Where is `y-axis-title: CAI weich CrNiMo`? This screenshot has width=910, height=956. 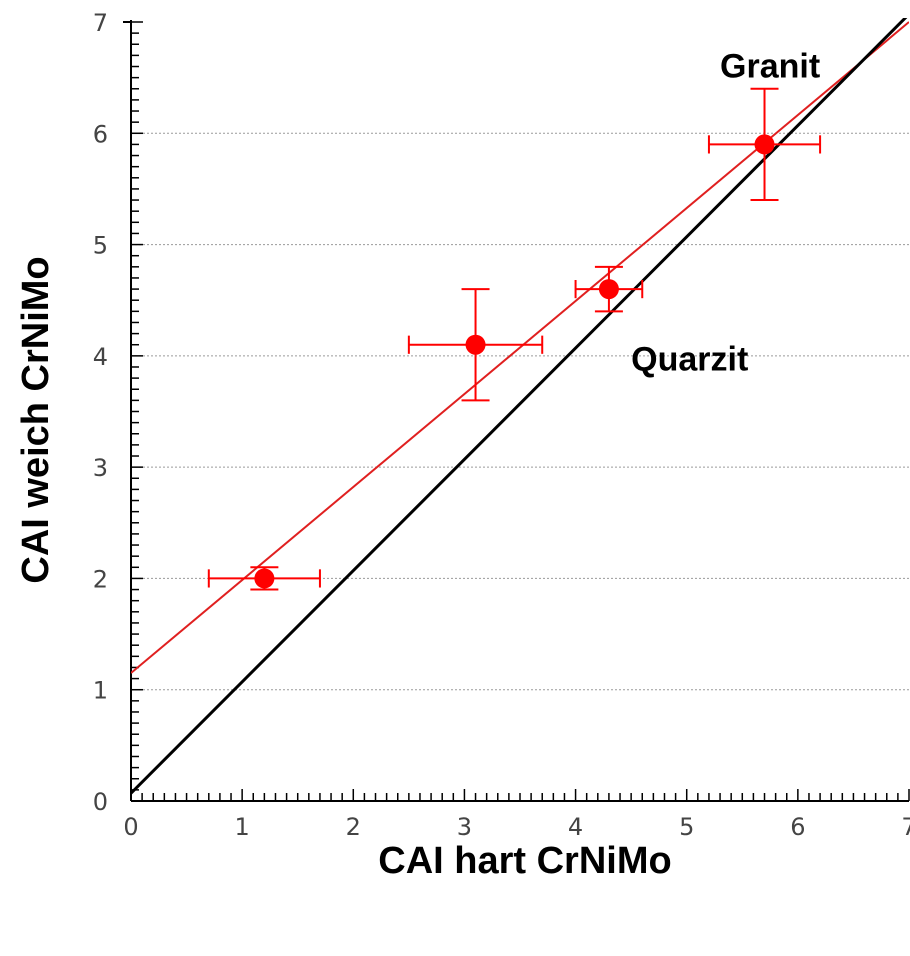
y-axis-title: CAI weich CrNiMo is located at coordinates (36, 419).